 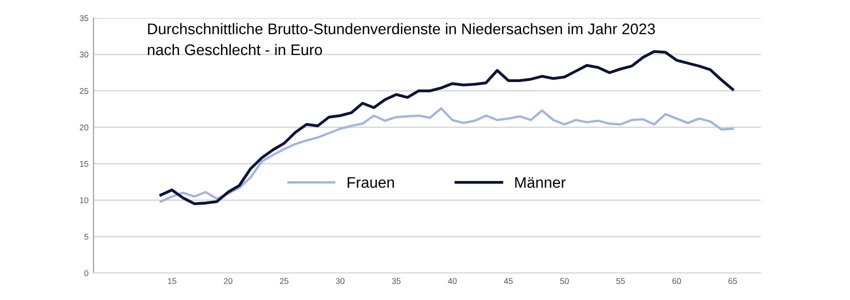 I want to click on y-tick-label: 15, so click(x=84, y=164).